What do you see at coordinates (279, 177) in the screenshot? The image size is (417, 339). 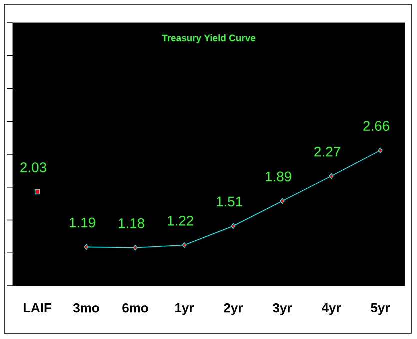 I see `data-label: 1.89` at bounding box center [279, 177].